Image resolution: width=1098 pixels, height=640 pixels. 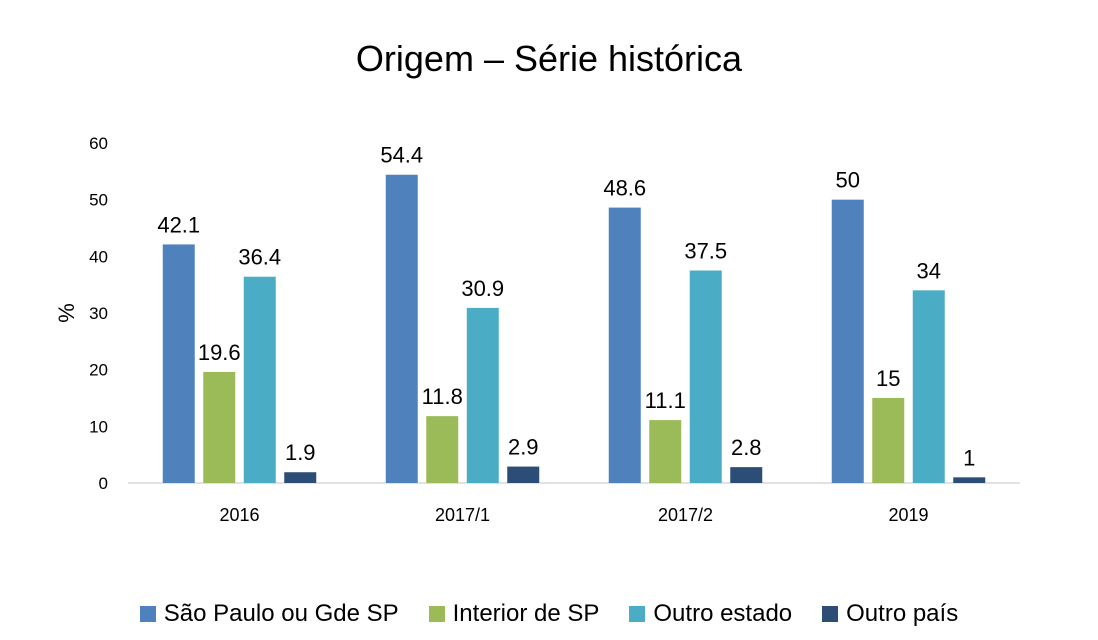 I want to click on legend-item-outro-estado: Outro estado, so click(x=710, y=614).